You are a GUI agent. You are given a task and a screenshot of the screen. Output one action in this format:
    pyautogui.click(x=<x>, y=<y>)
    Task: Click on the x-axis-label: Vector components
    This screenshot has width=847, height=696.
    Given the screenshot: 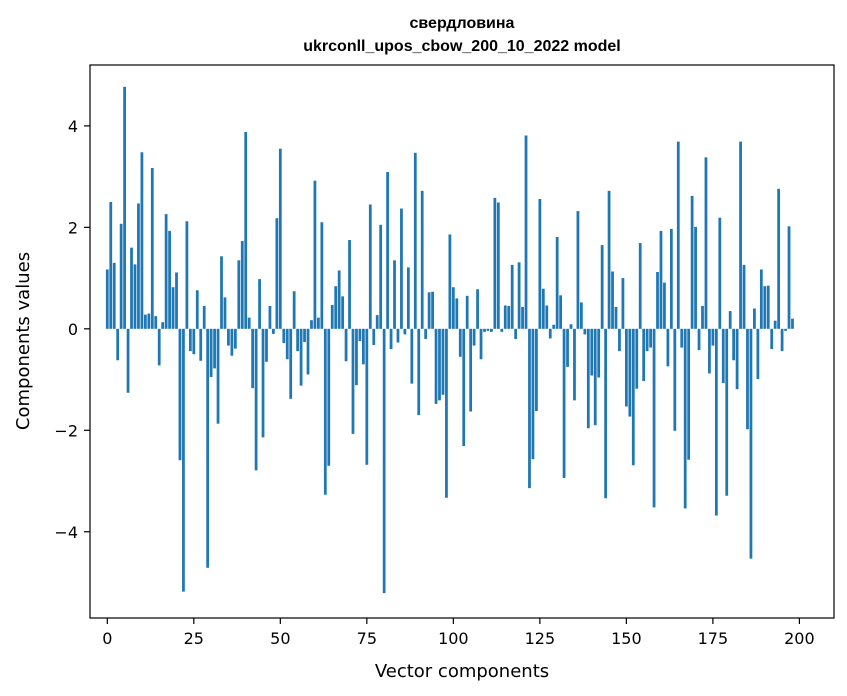 What is the action you would take?
    pyautogui.click(x=462, y=671)
    